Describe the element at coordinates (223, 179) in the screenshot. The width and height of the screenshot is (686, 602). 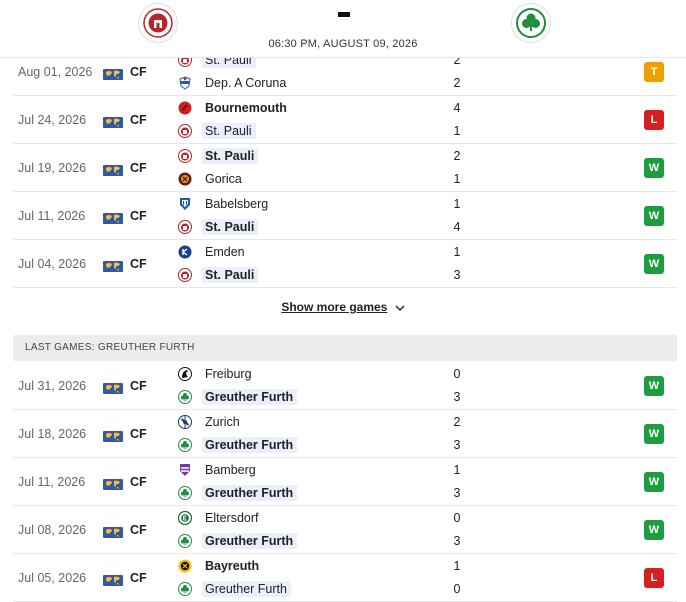
I see `team2-name: Gorica` at that location.